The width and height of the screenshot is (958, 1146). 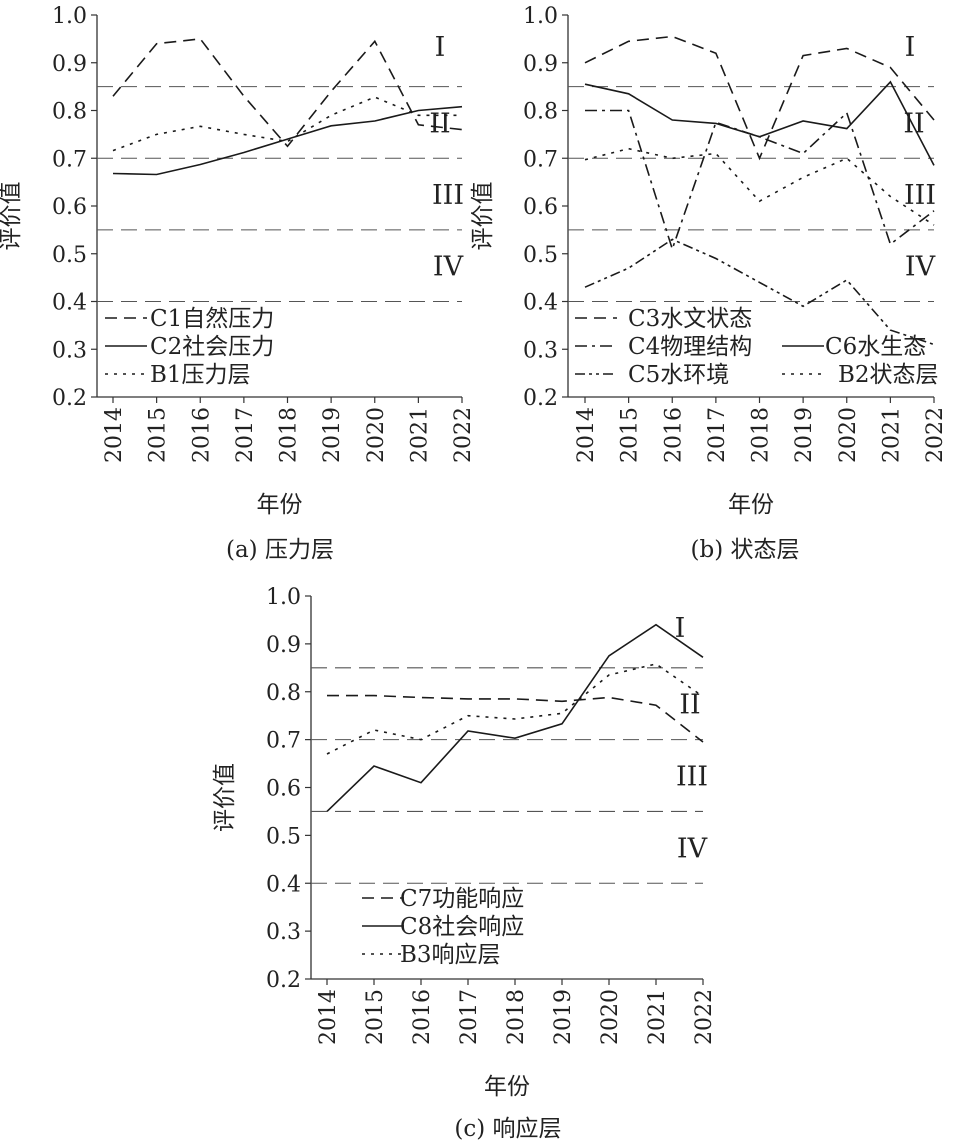 What do you see at coordinates (507, 1129) in the screenshot?
I see `chart-caption: (c) 响应层` at bounding box center [507, 1129].